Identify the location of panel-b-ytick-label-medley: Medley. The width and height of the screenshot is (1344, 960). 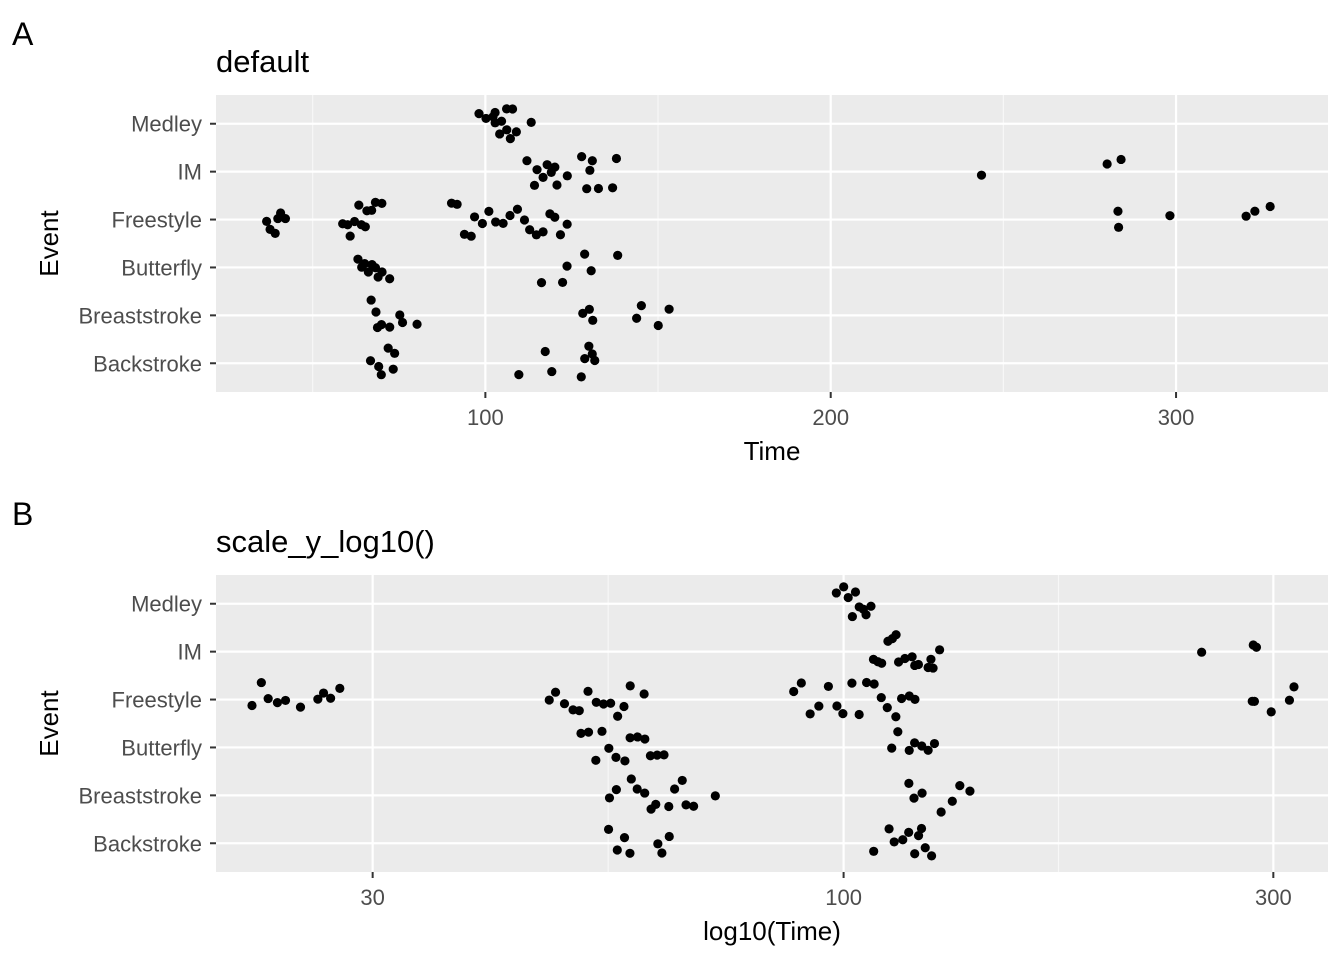
(166, 604).